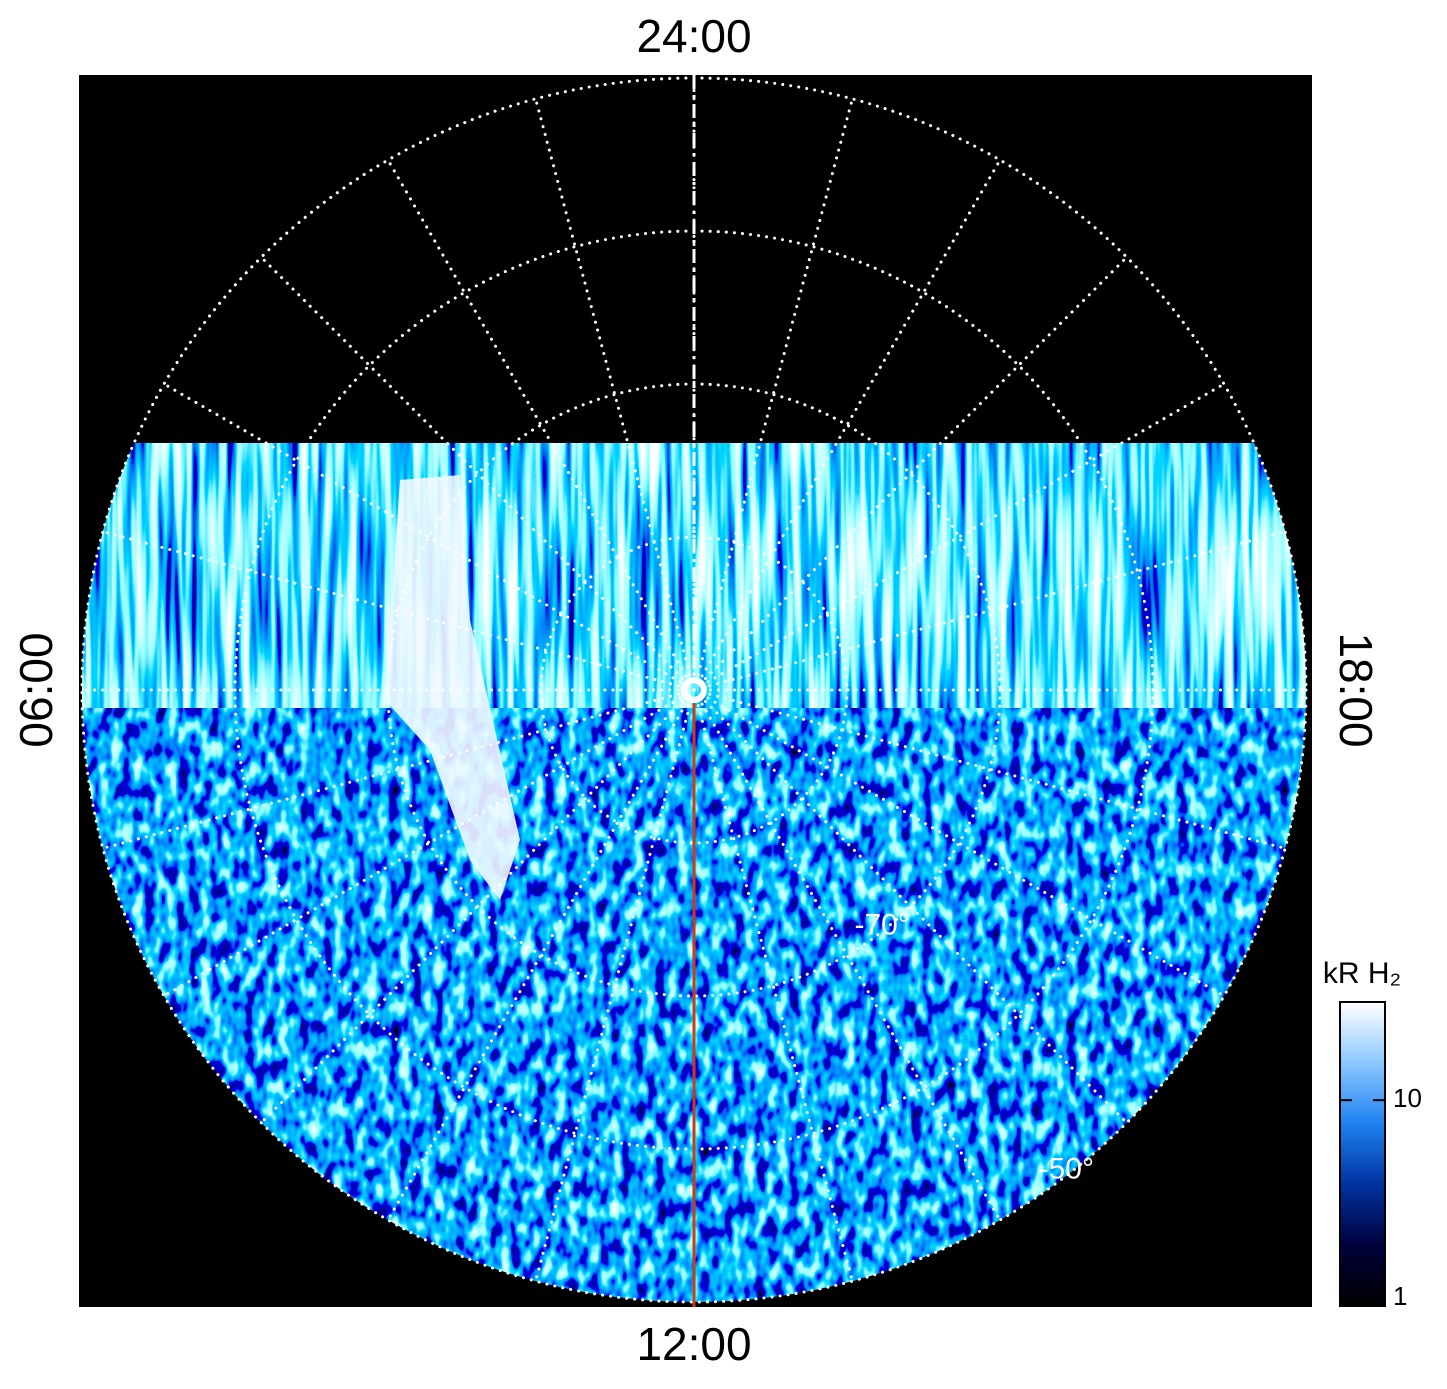 Image resolution: width=1447 pixels, height=1389 pixels. Describe the element at coordinates (1407, 1098) in the screenshot. I see `colorbar-tick-label: 10` at that location.